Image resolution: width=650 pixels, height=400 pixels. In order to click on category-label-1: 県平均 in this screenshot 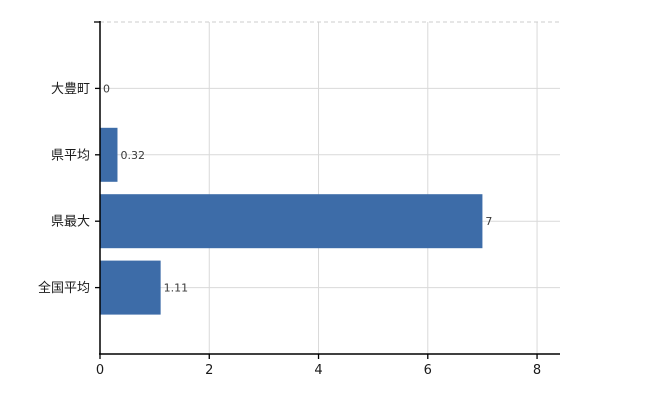, I will do `click(70, 155)`.